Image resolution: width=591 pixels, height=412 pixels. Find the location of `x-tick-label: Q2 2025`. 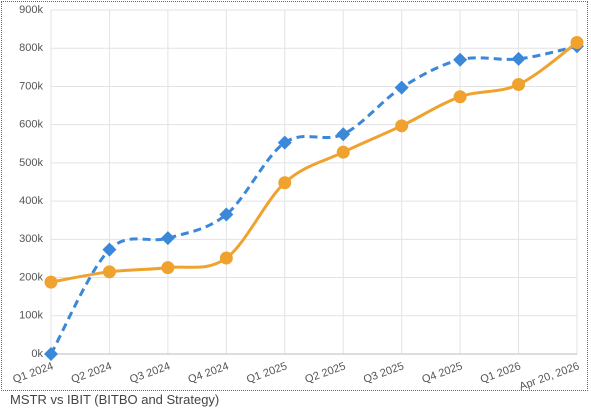

x-tick-label: Q2 2025 is located at coordinates (325, 373).